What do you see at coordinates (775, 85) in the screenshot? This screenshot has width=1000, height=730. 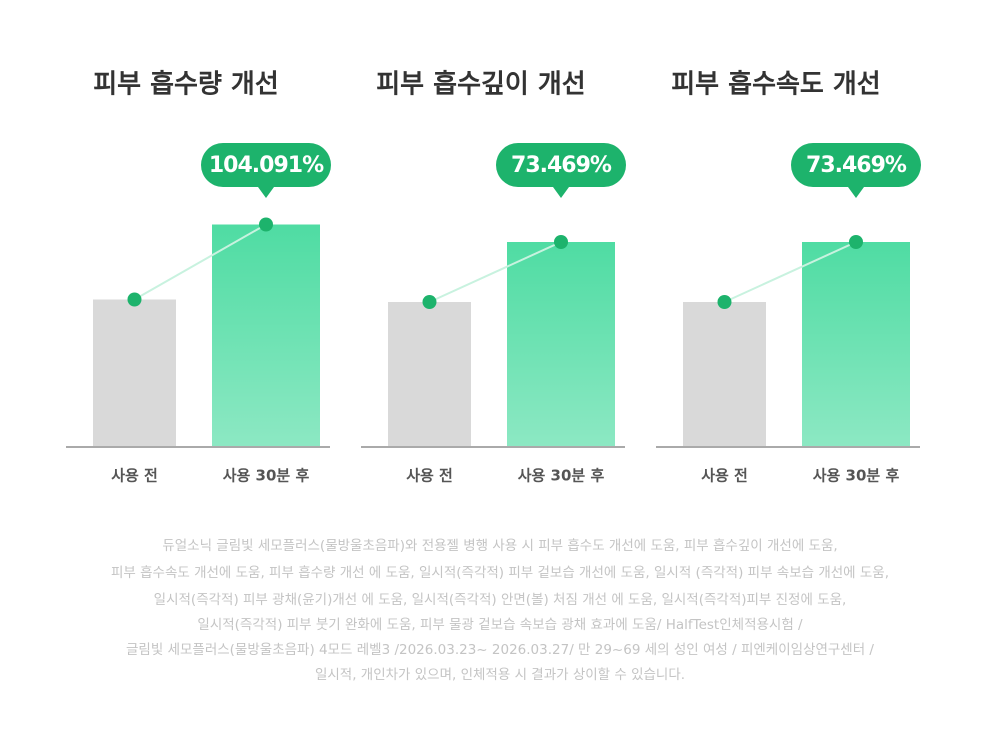 I see `chart-title: 피부 흡수속도 개선` at bounding box center [775, 85].